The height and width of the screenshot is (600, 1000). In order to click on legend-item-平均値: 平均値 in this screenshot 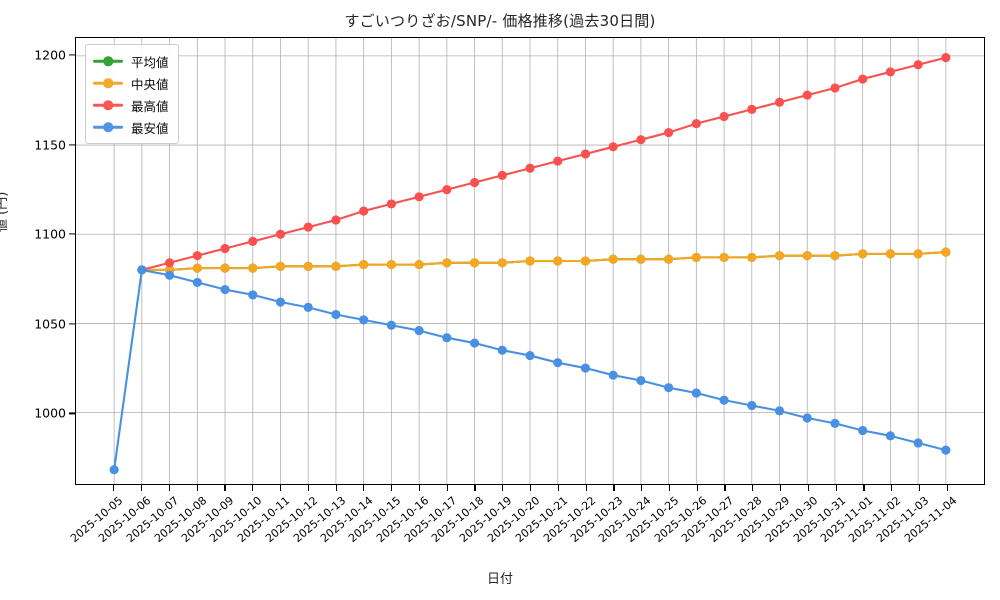, I will do `click(131, 61)`.